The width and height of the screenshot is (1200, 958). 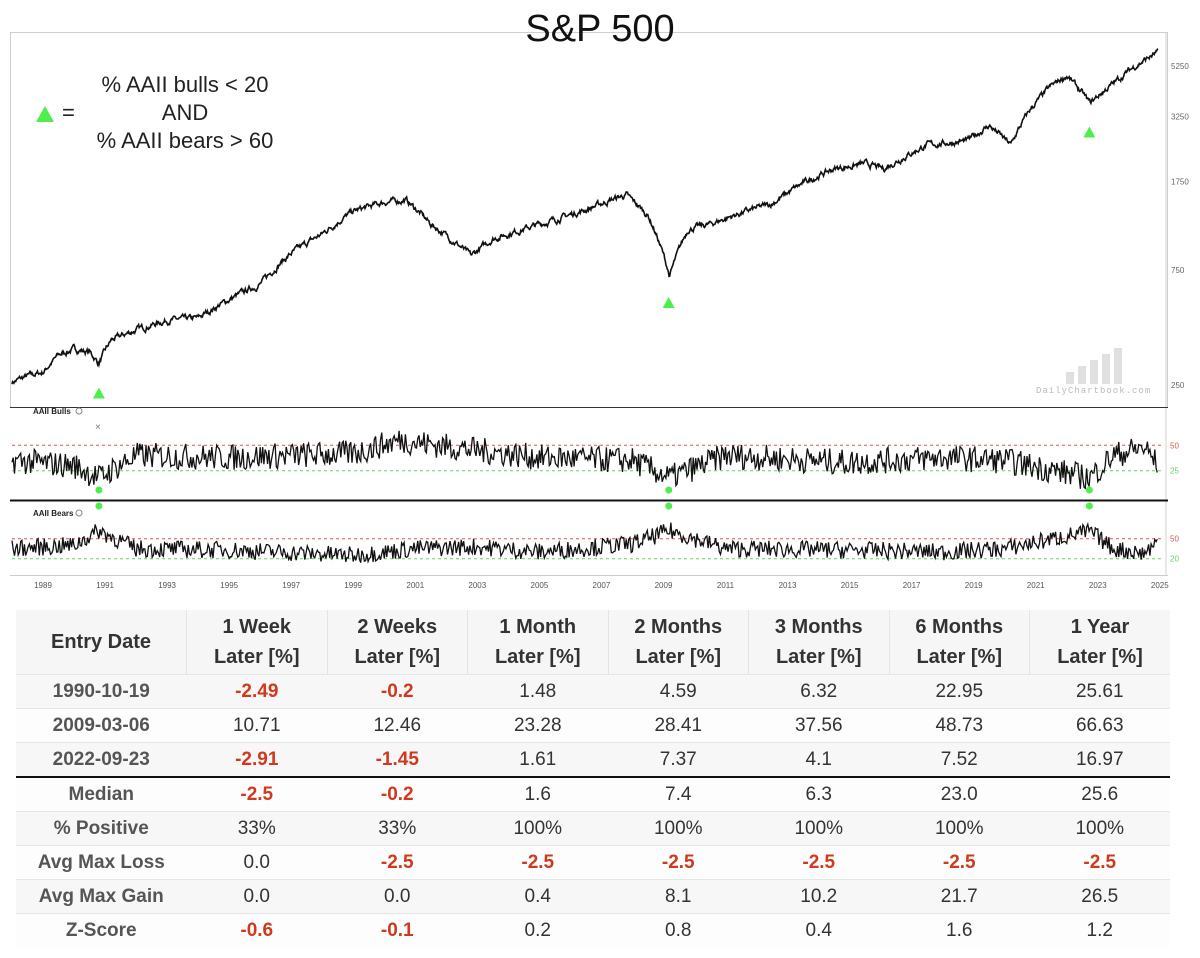 I want to click on table-cell: 37.56, so click(x=818, y=725).